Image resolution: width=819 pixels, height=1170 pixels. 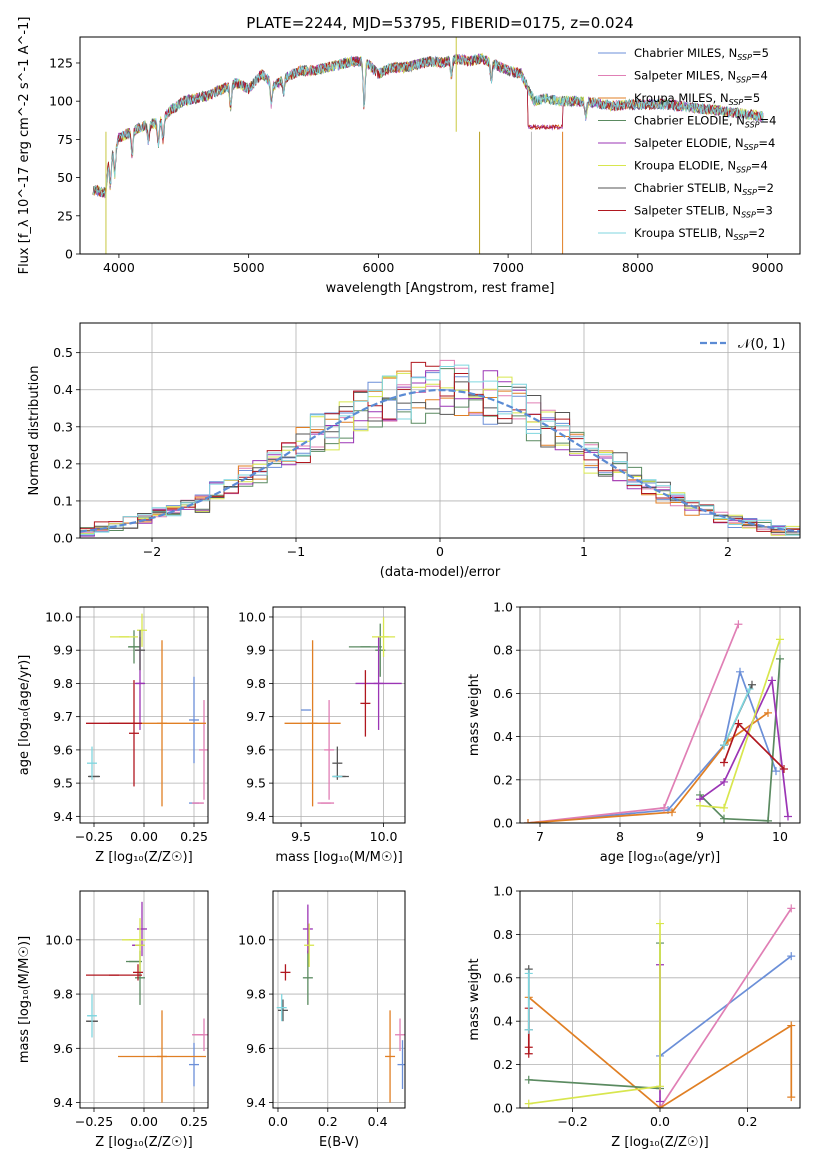 What do you see at coordinates (701, 167) in the screenshot?
I see `legend-label-5: Kroupa ELODIE, NSSP=4` at bounding box center [701, 167].